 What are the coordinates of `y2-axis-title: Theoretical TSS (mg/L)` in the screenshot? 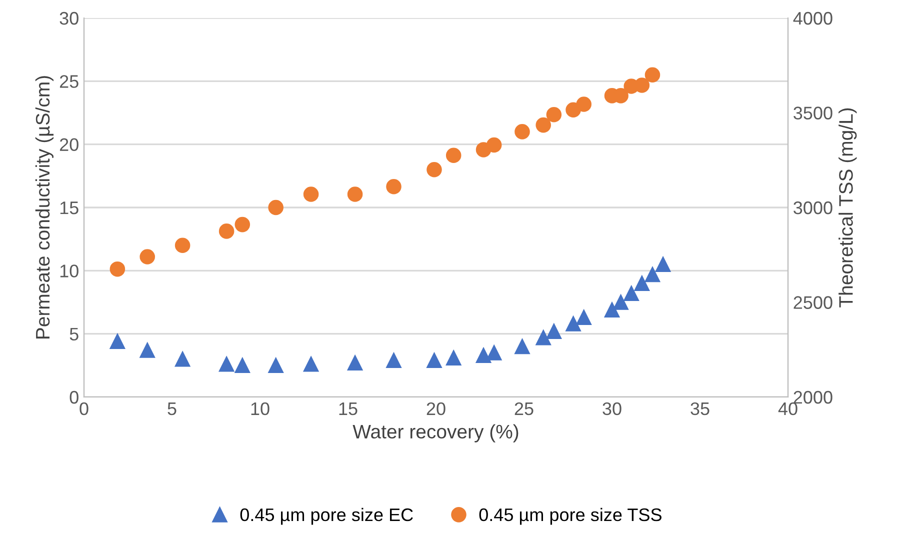 It's located at (847, 208).